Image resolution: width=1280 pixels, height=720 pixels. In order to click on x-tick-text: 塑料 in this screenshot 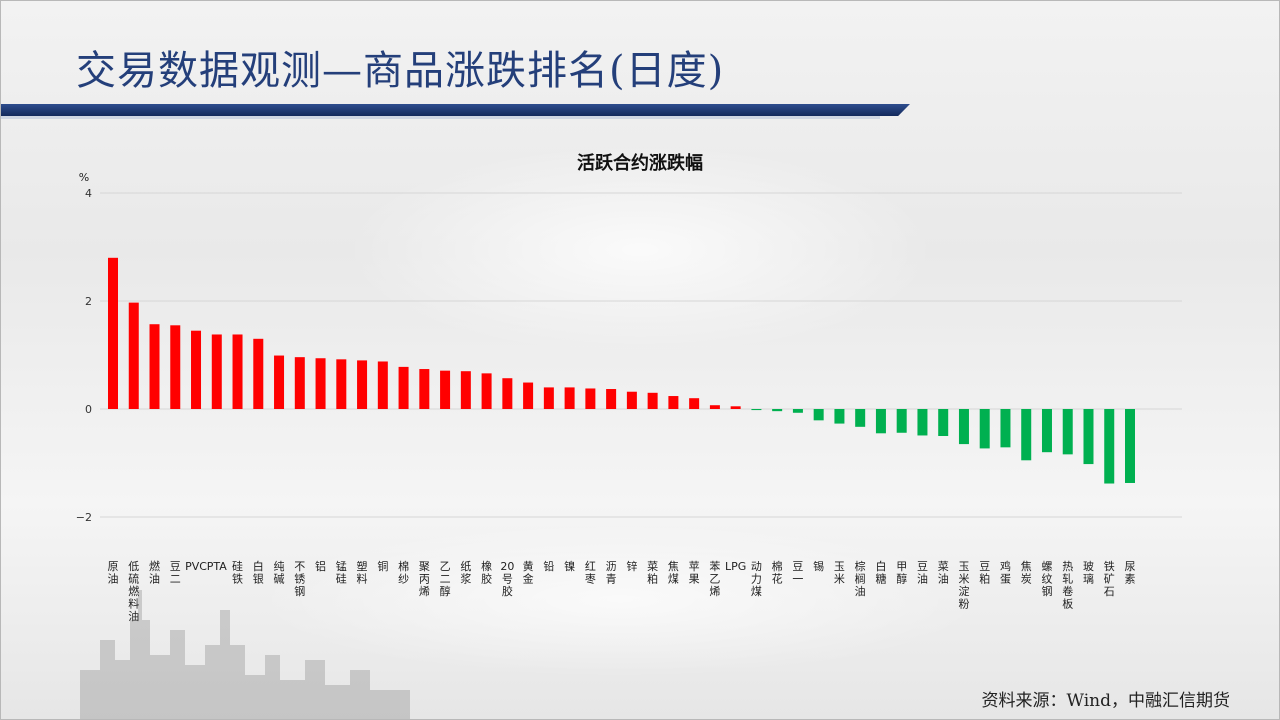, I will do `click(362, 572)`.